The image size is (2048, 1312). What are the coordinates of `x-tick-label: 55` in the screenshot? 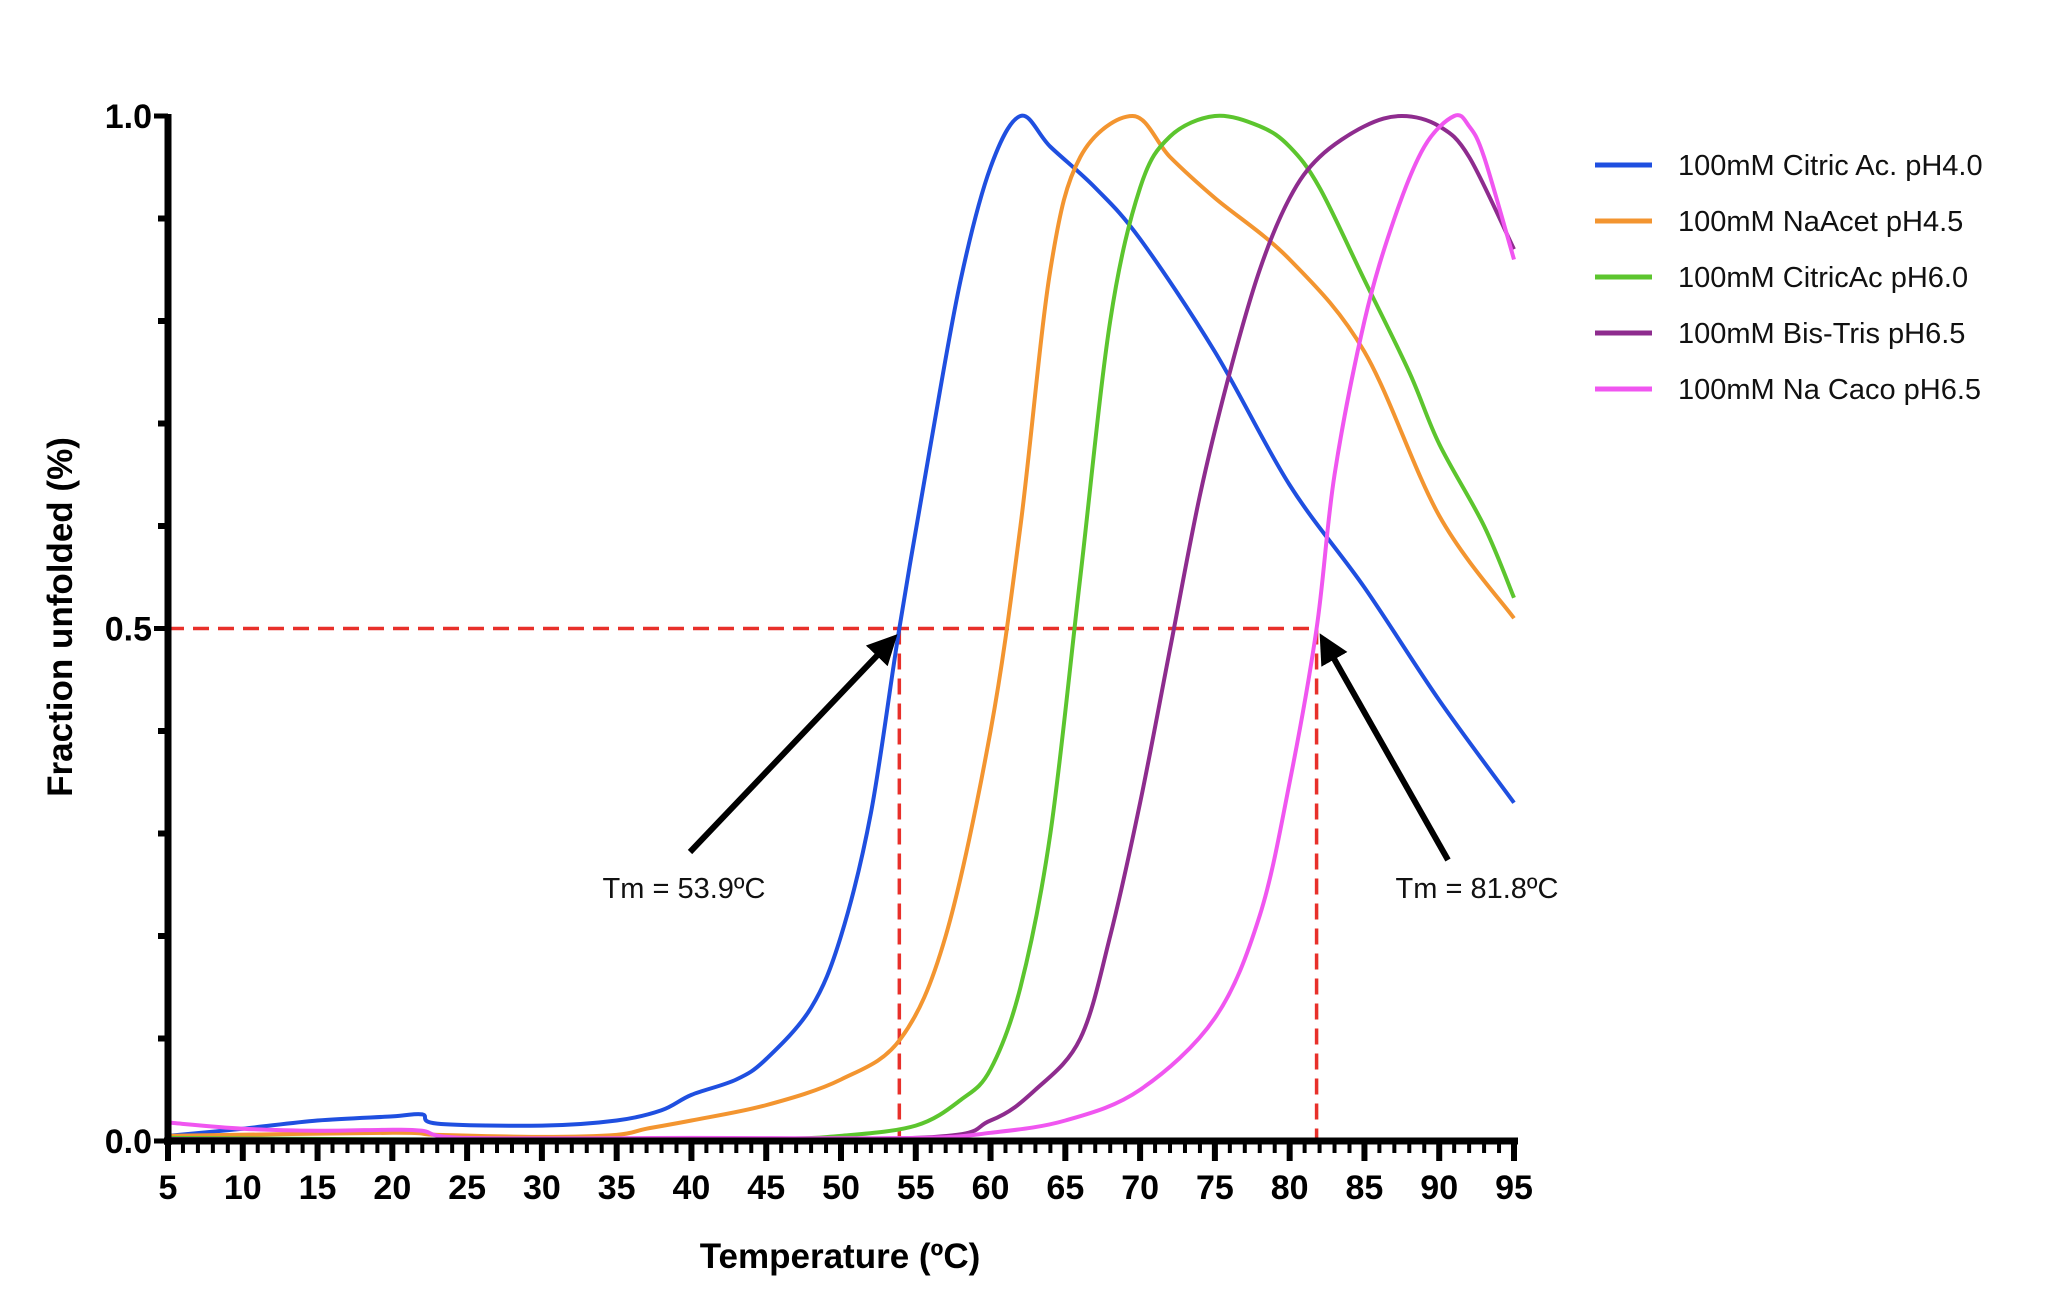 It's located at (916, 1188).